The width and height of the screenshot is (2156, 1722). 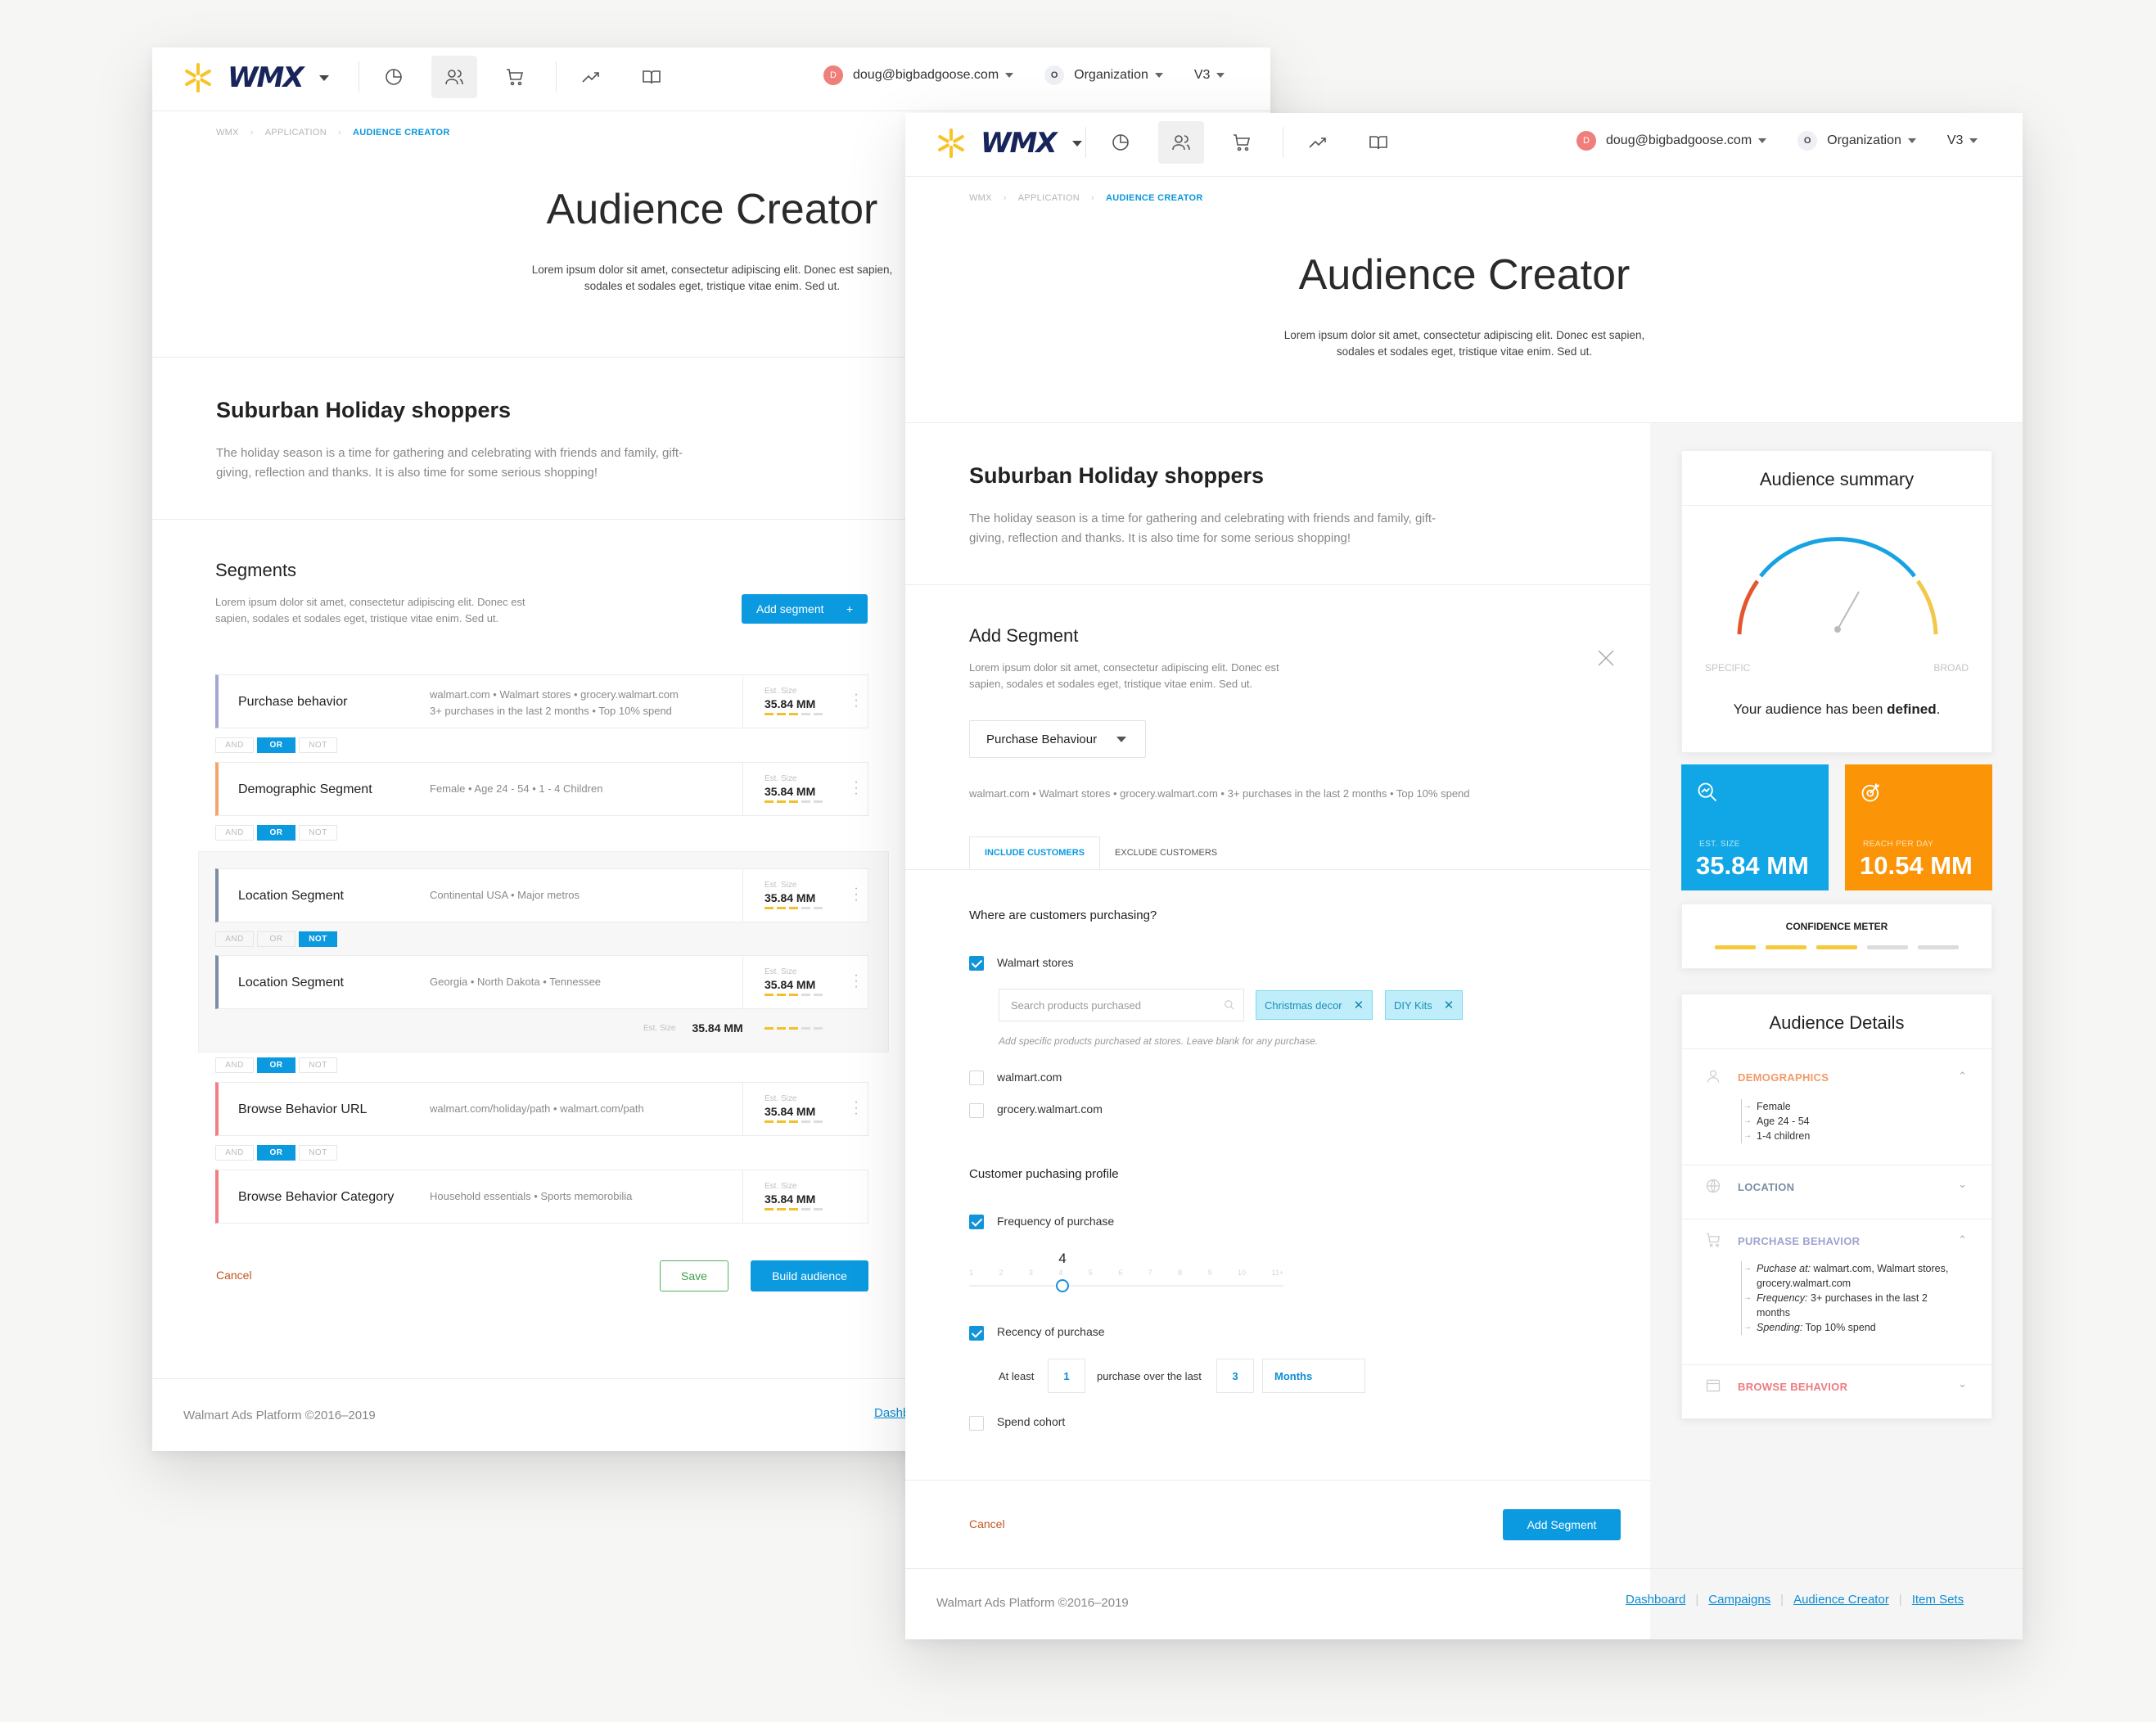 What do you see at coordinates (1752, 865) in the screenshot?
I see `est-size-value: 35.84 MM` at bounding box center [1752, 865].